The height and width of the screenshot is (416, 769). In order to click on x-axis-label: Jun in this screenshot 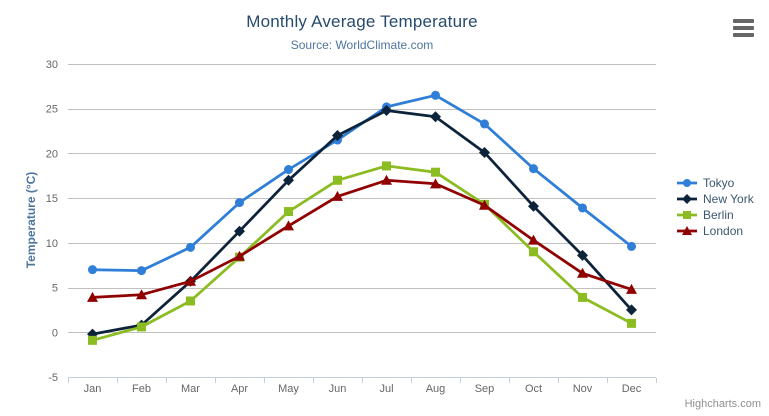, I will do `click(338, 389)`.